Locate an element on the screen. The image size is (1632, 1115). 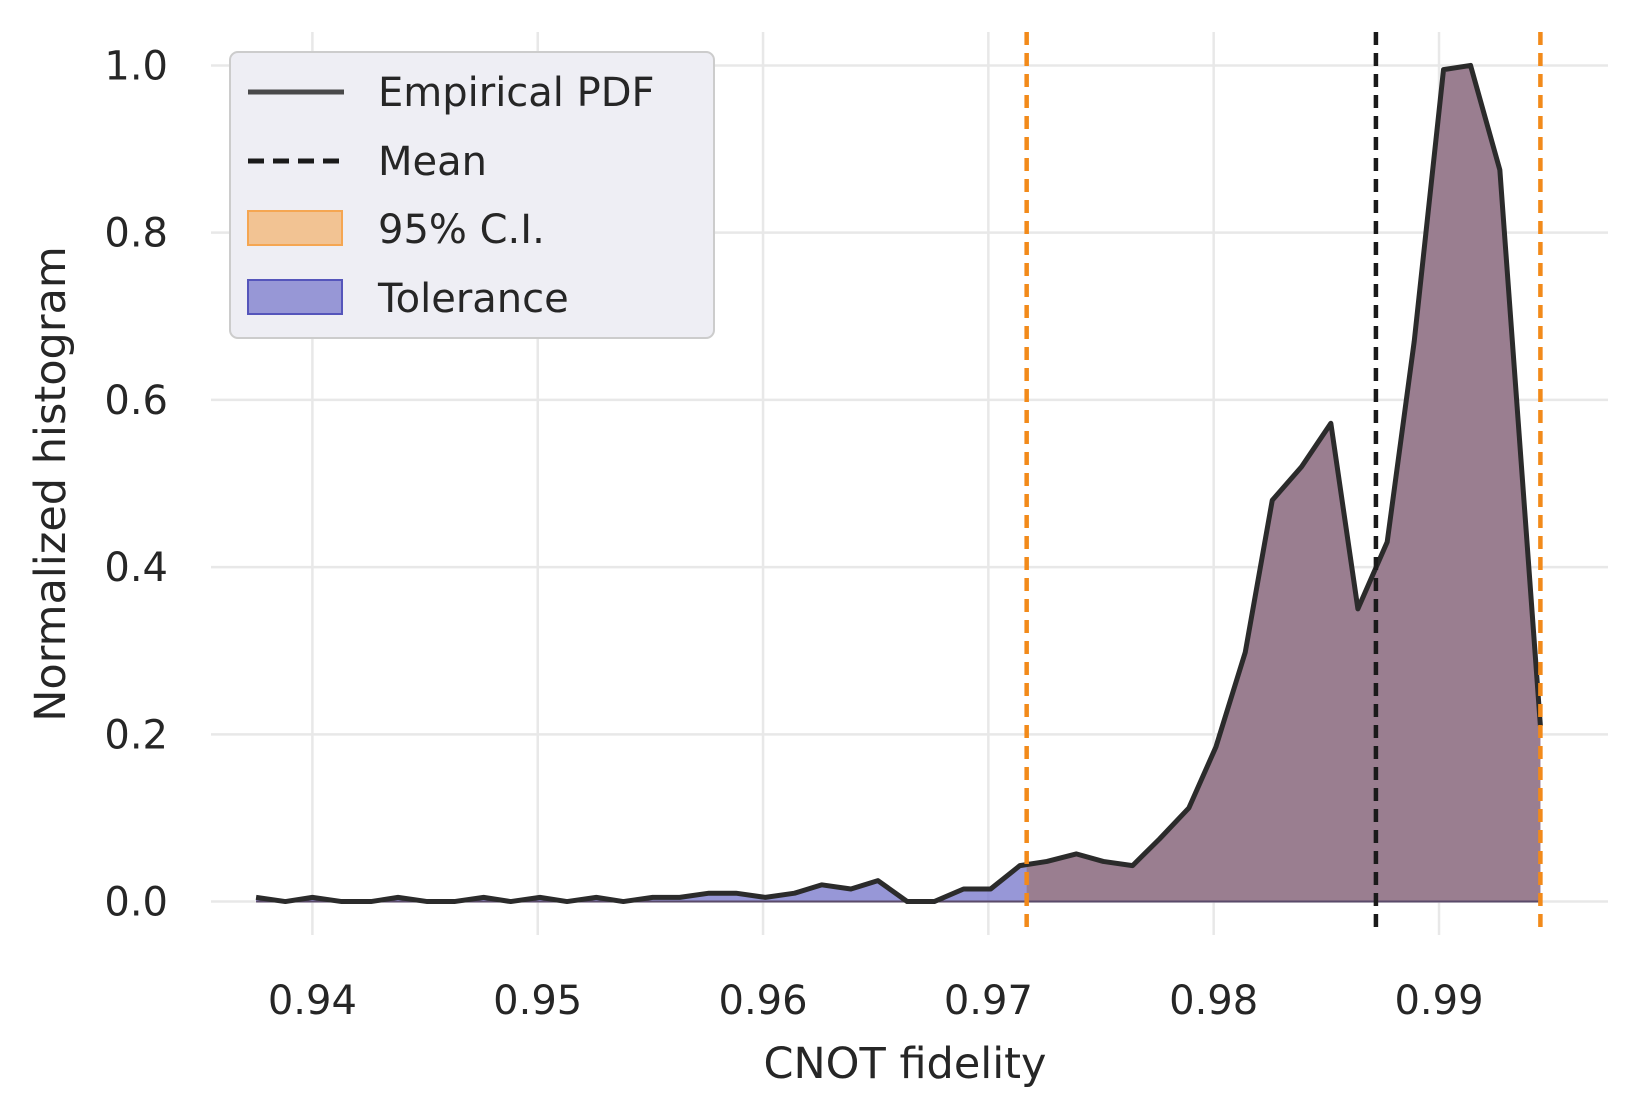
legend-ci-swatch is located at coordinates (295, 228).